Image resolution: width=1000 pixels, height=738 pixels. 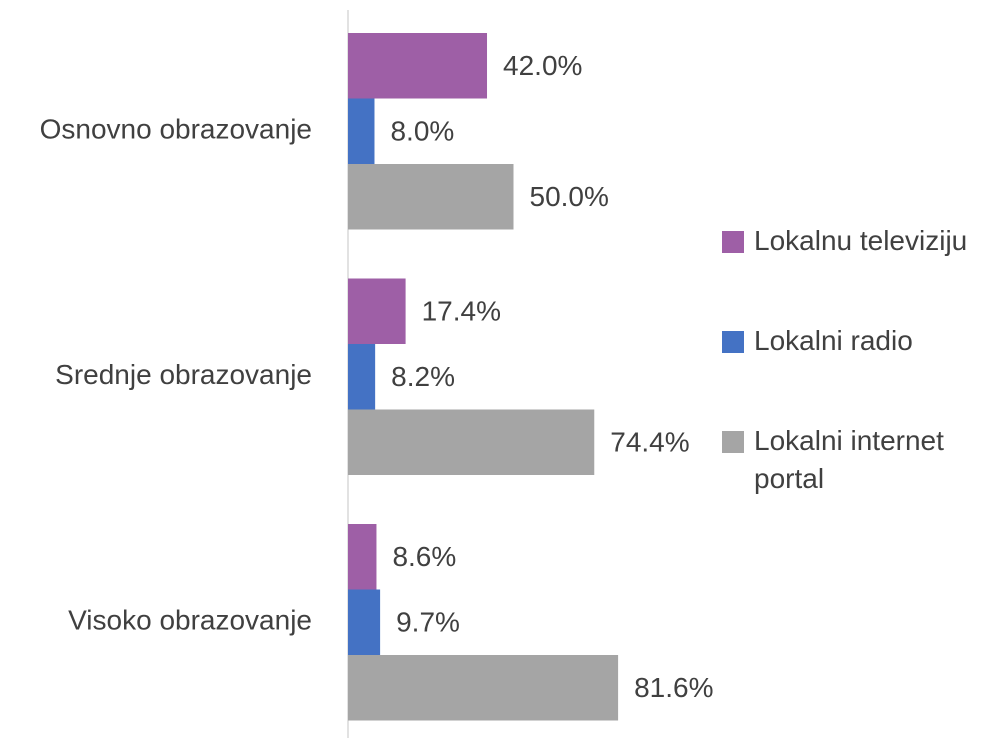 What do you see at coordinates (673, 687) in the screenshot?
I see `data-label: 81.6%` at bounding box center [673, 687].